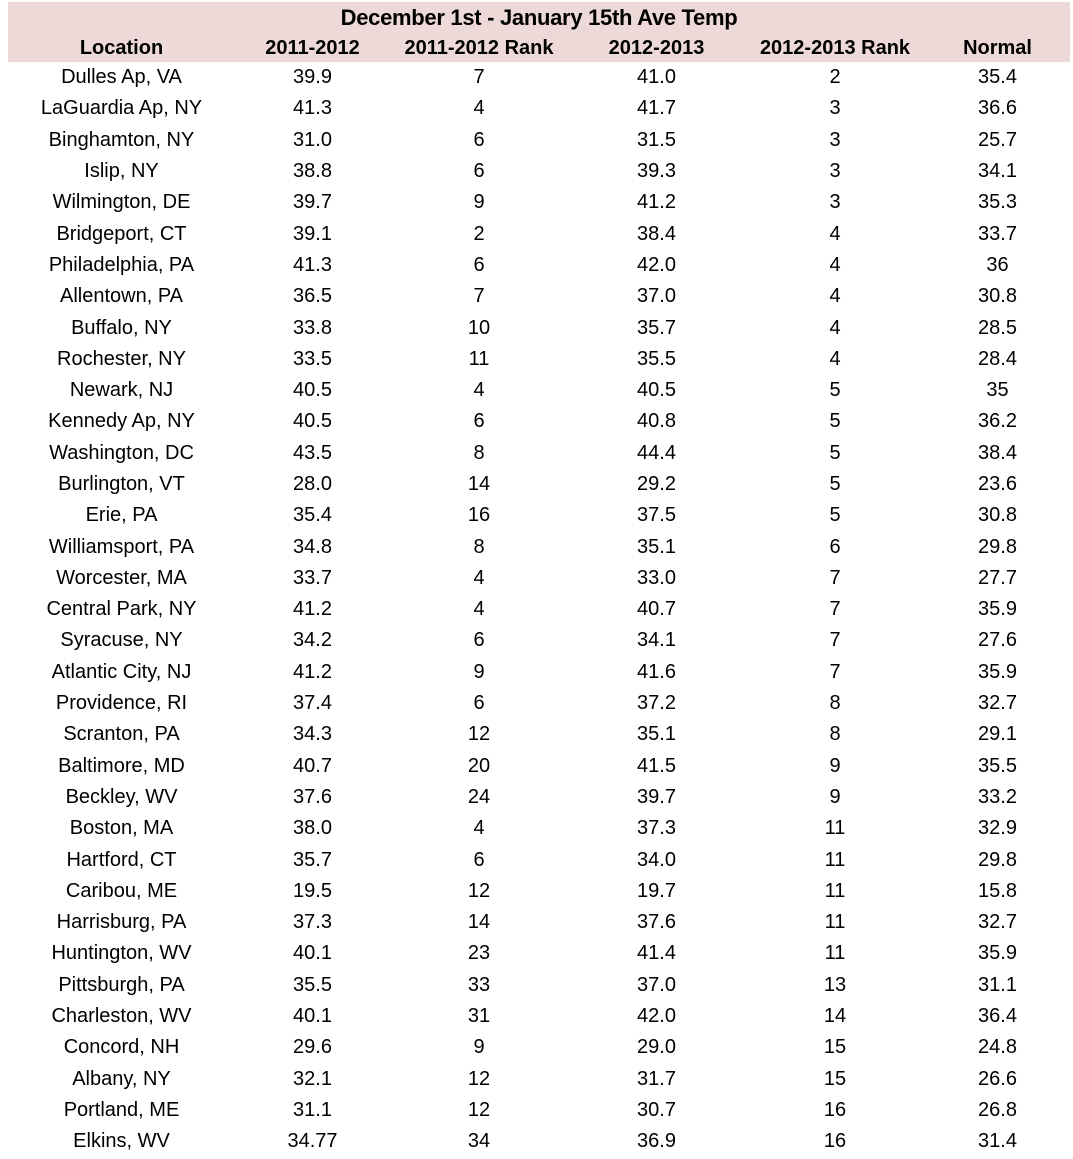 The image size is (1073, 1159). Describe the element at coordinates (121, 171) in the screenshot. I see `cell-location: Islip, NY` at that location.